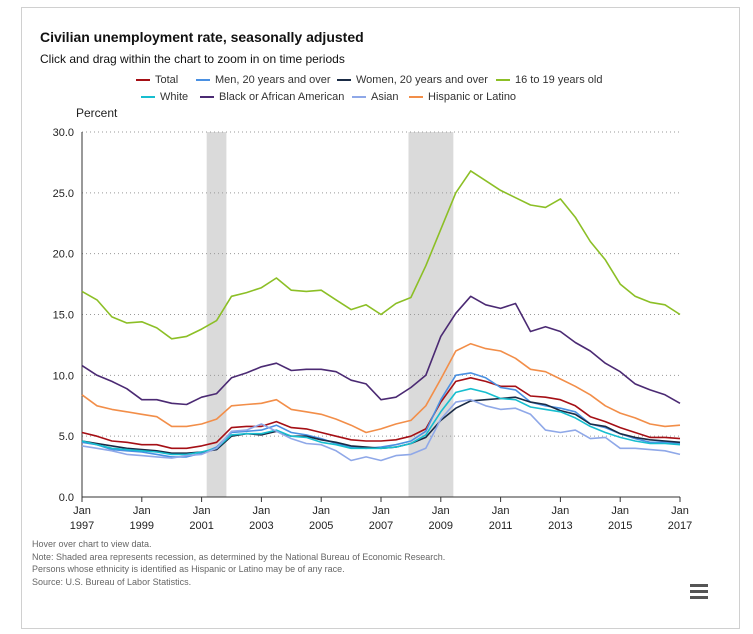 This screenshot has width=753, height=634. What do you see at coordinates (167, 80) in the screenshot?
I see `legend-label: Total` at bounding box center [167, 80].